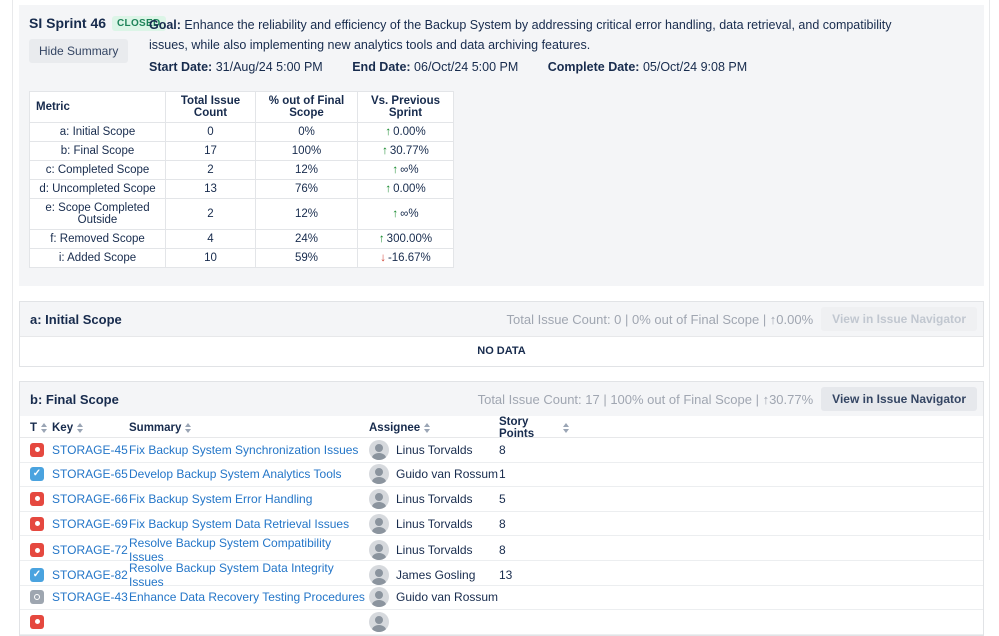 The height and width of the screenshot is (636, 999). I want to click on view-in-issue-navigator-button-a: View in Issue Navigator, so click(899, 319).